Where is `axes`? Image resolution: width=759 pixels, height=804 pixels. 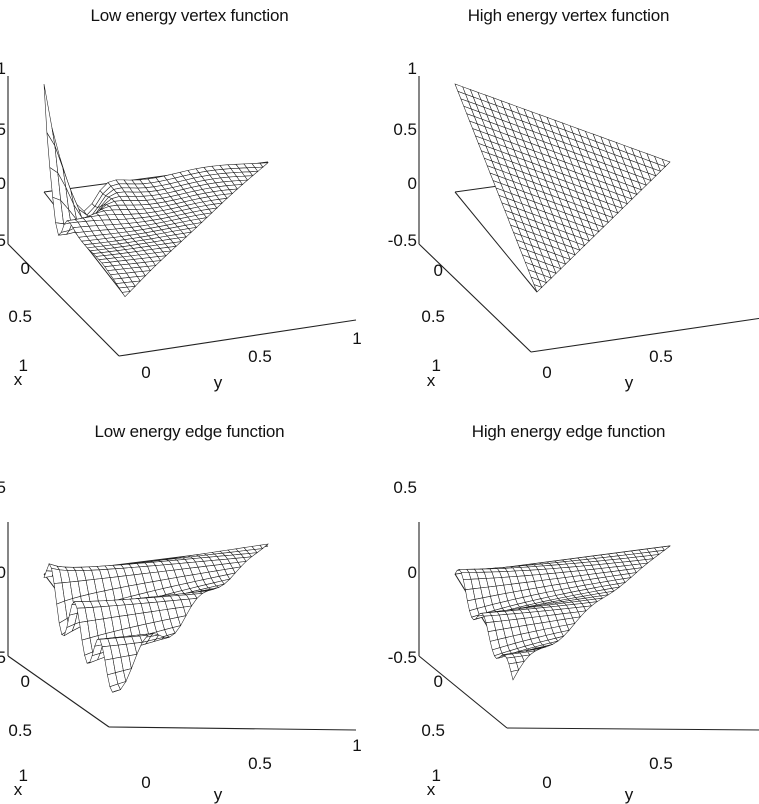 axes is located at coordinates (588, 626).